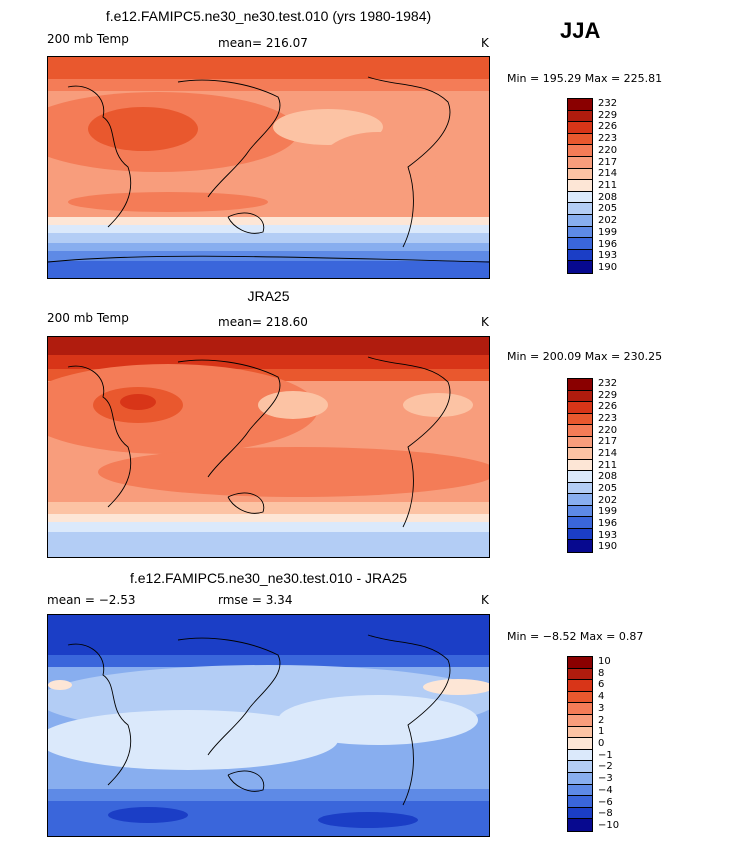 Image resolution: width=733 pixels, height=842 pixels. I want to click on panel-3-mean-label: mean = −2.53, so click(91, 600).